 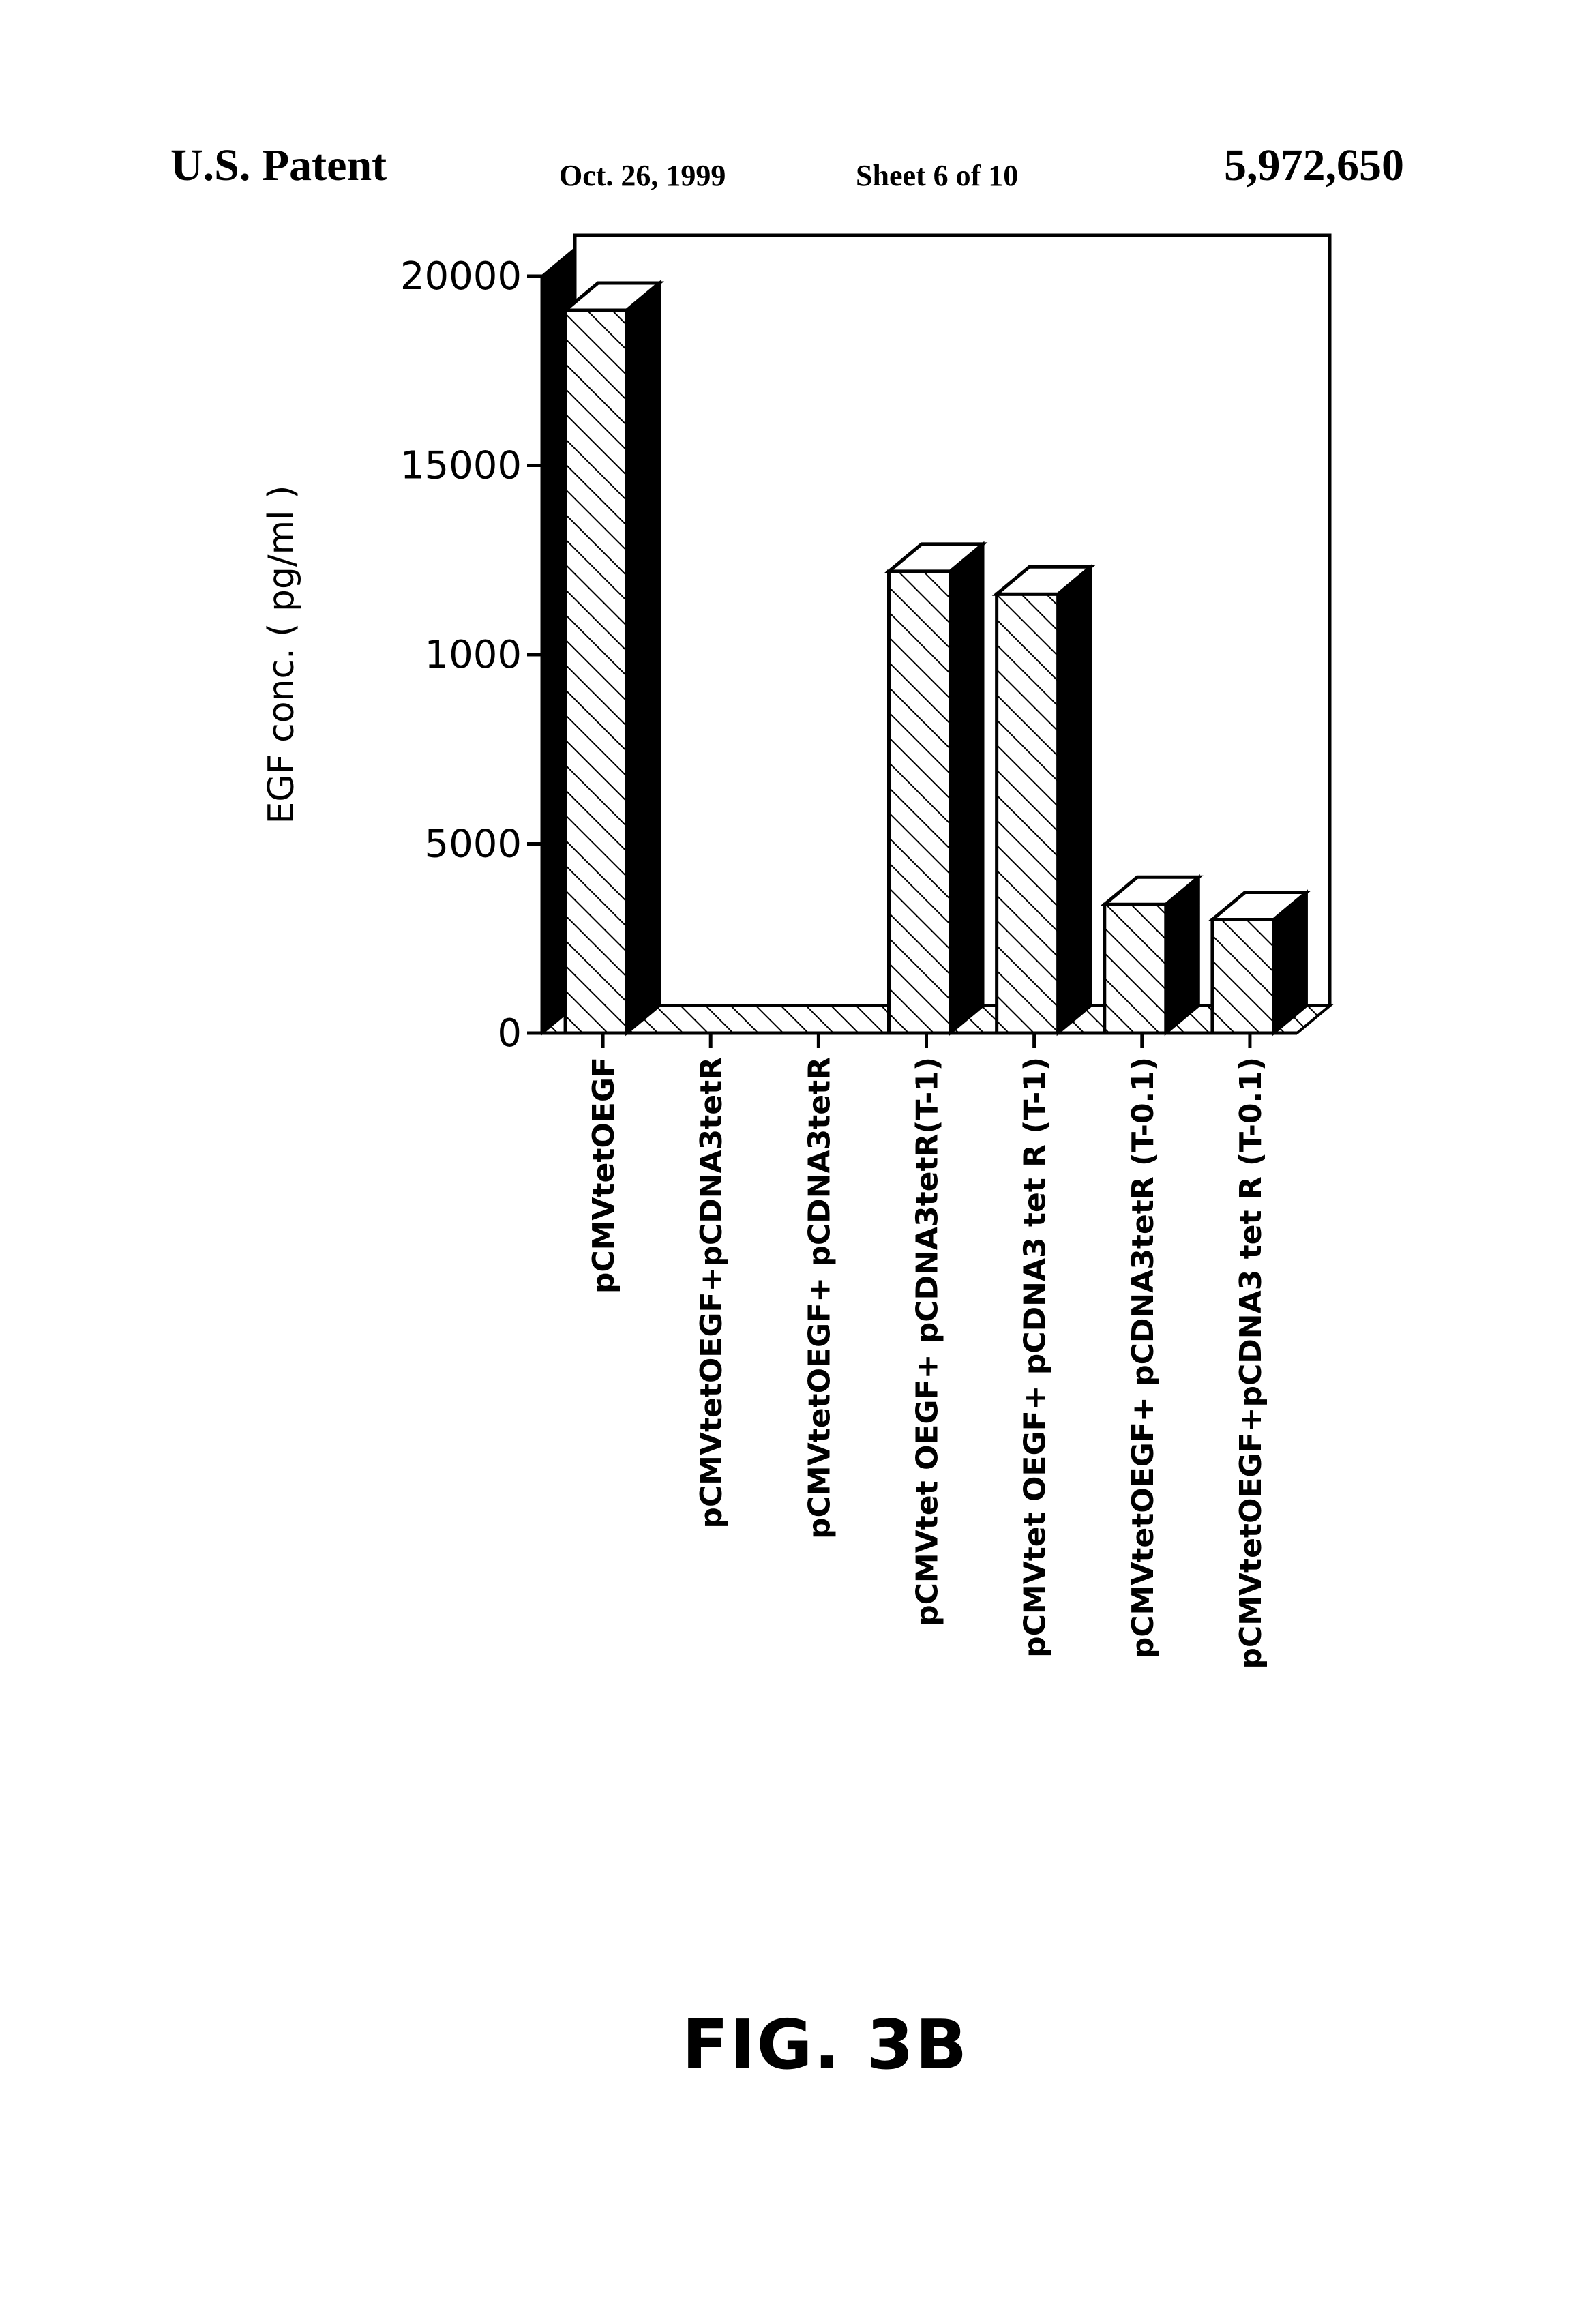 I want to click on x-tick-label: pCMVtetOEGF, so click(x=603, y=1175).